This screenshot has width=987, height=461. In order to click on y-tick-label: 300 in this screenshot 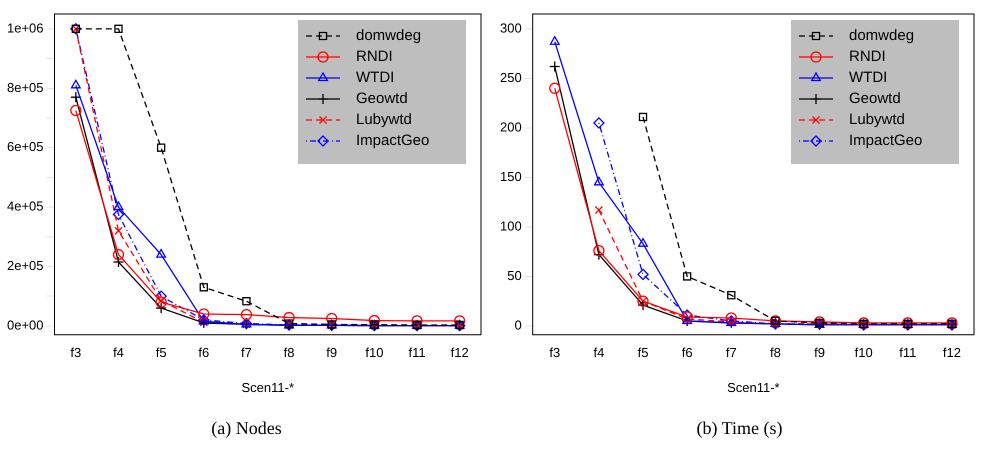, I will do `click(511, 28)`.